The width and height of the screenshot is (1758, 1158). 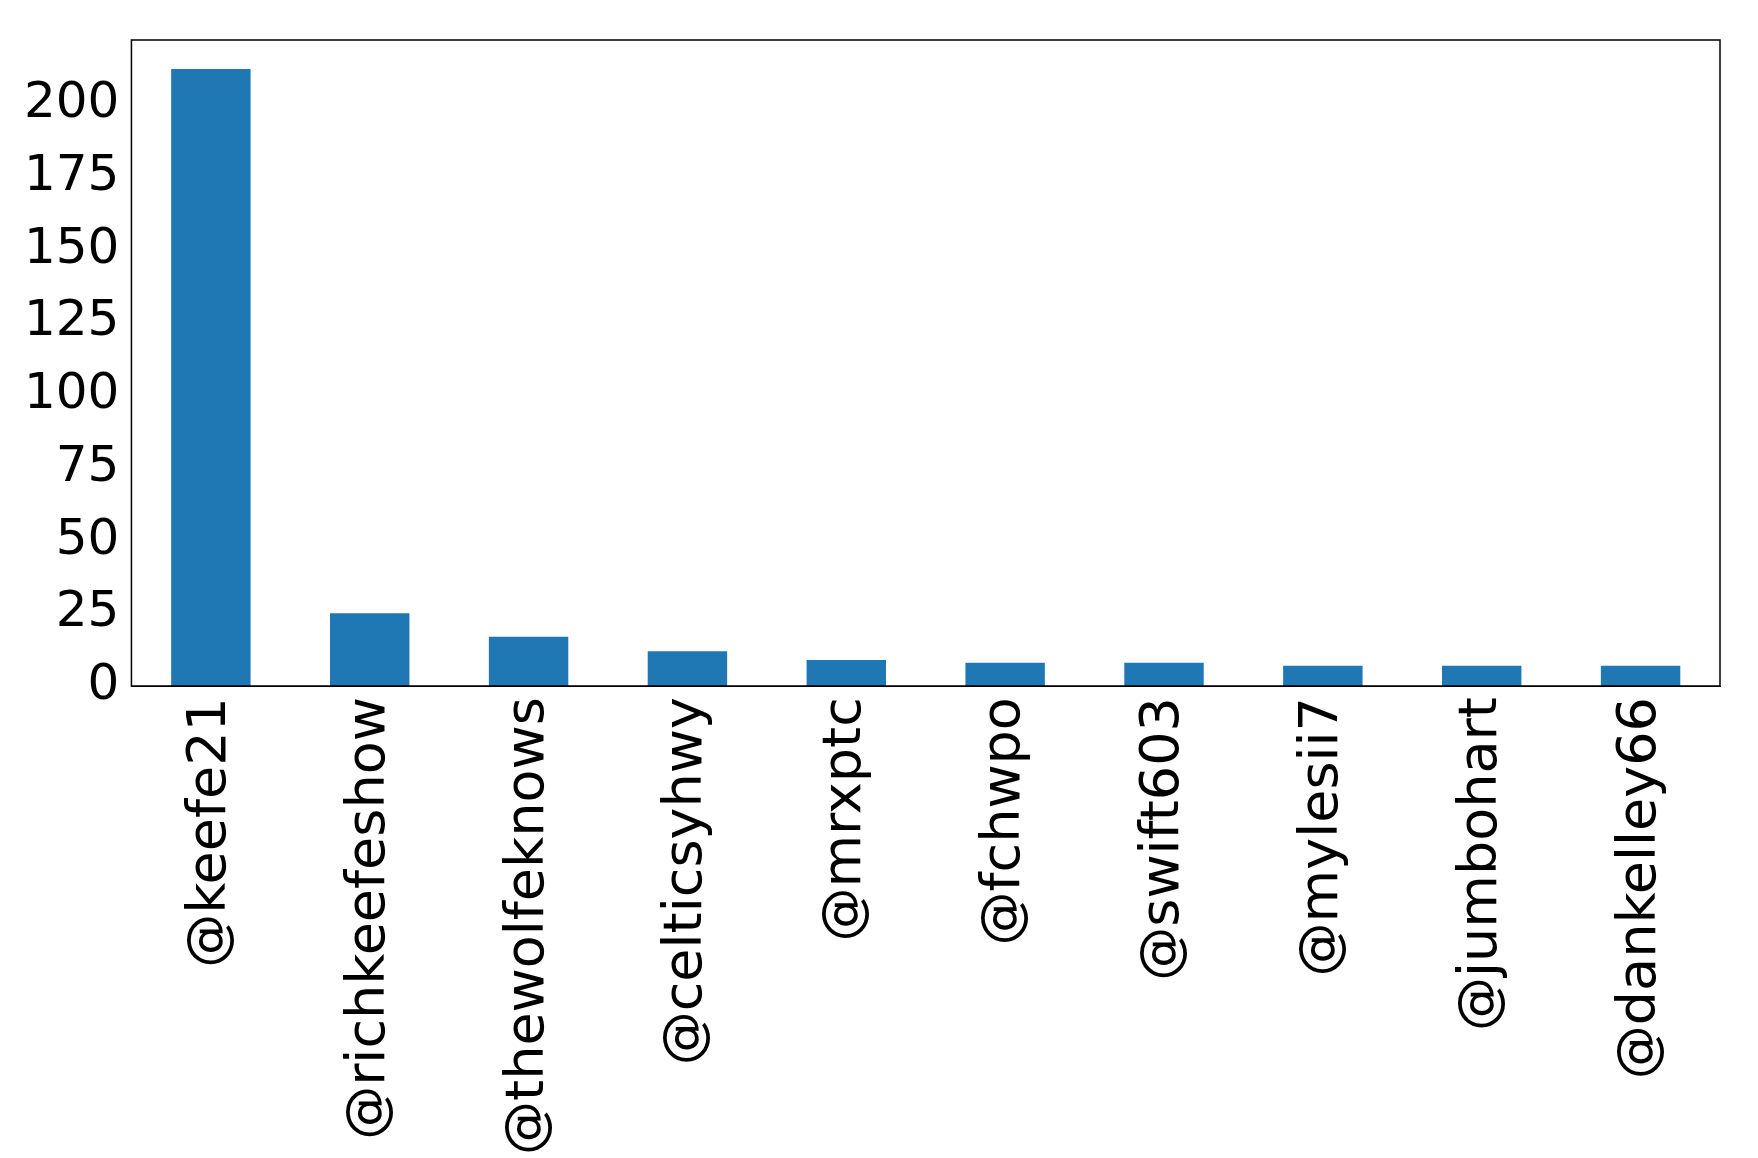 I want to click on x-tick-label: @jumbohart, so click(x=1477, y=864).